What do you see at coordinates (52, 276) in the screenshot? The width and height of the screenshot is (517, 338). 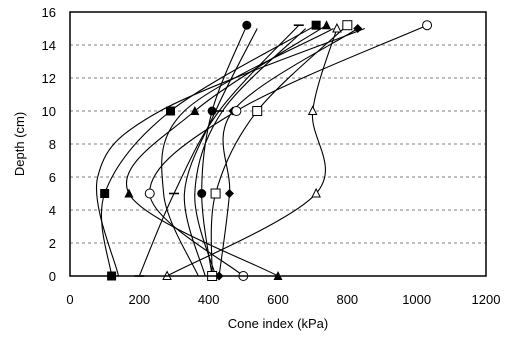 I see `y-tick-label: 0` at bounding box center [52, 276].